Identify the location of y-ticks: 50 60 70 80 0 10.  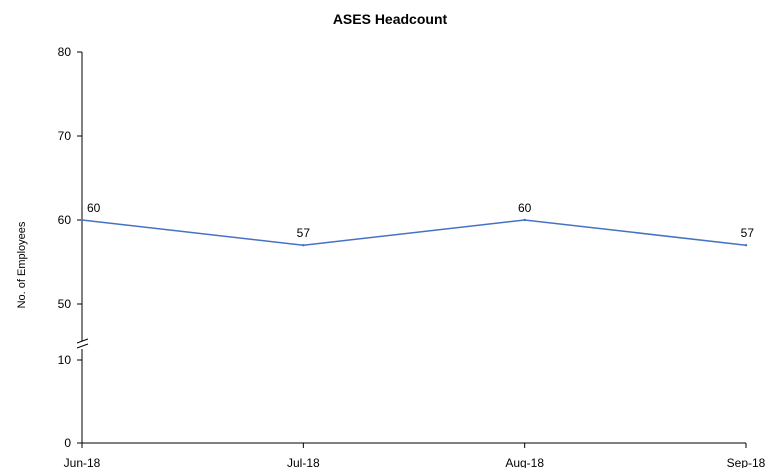
(70, 247).